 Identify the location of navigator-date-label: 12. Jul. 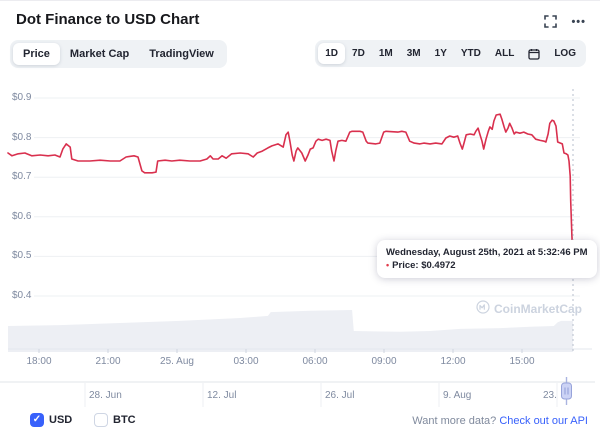
(222, 395).